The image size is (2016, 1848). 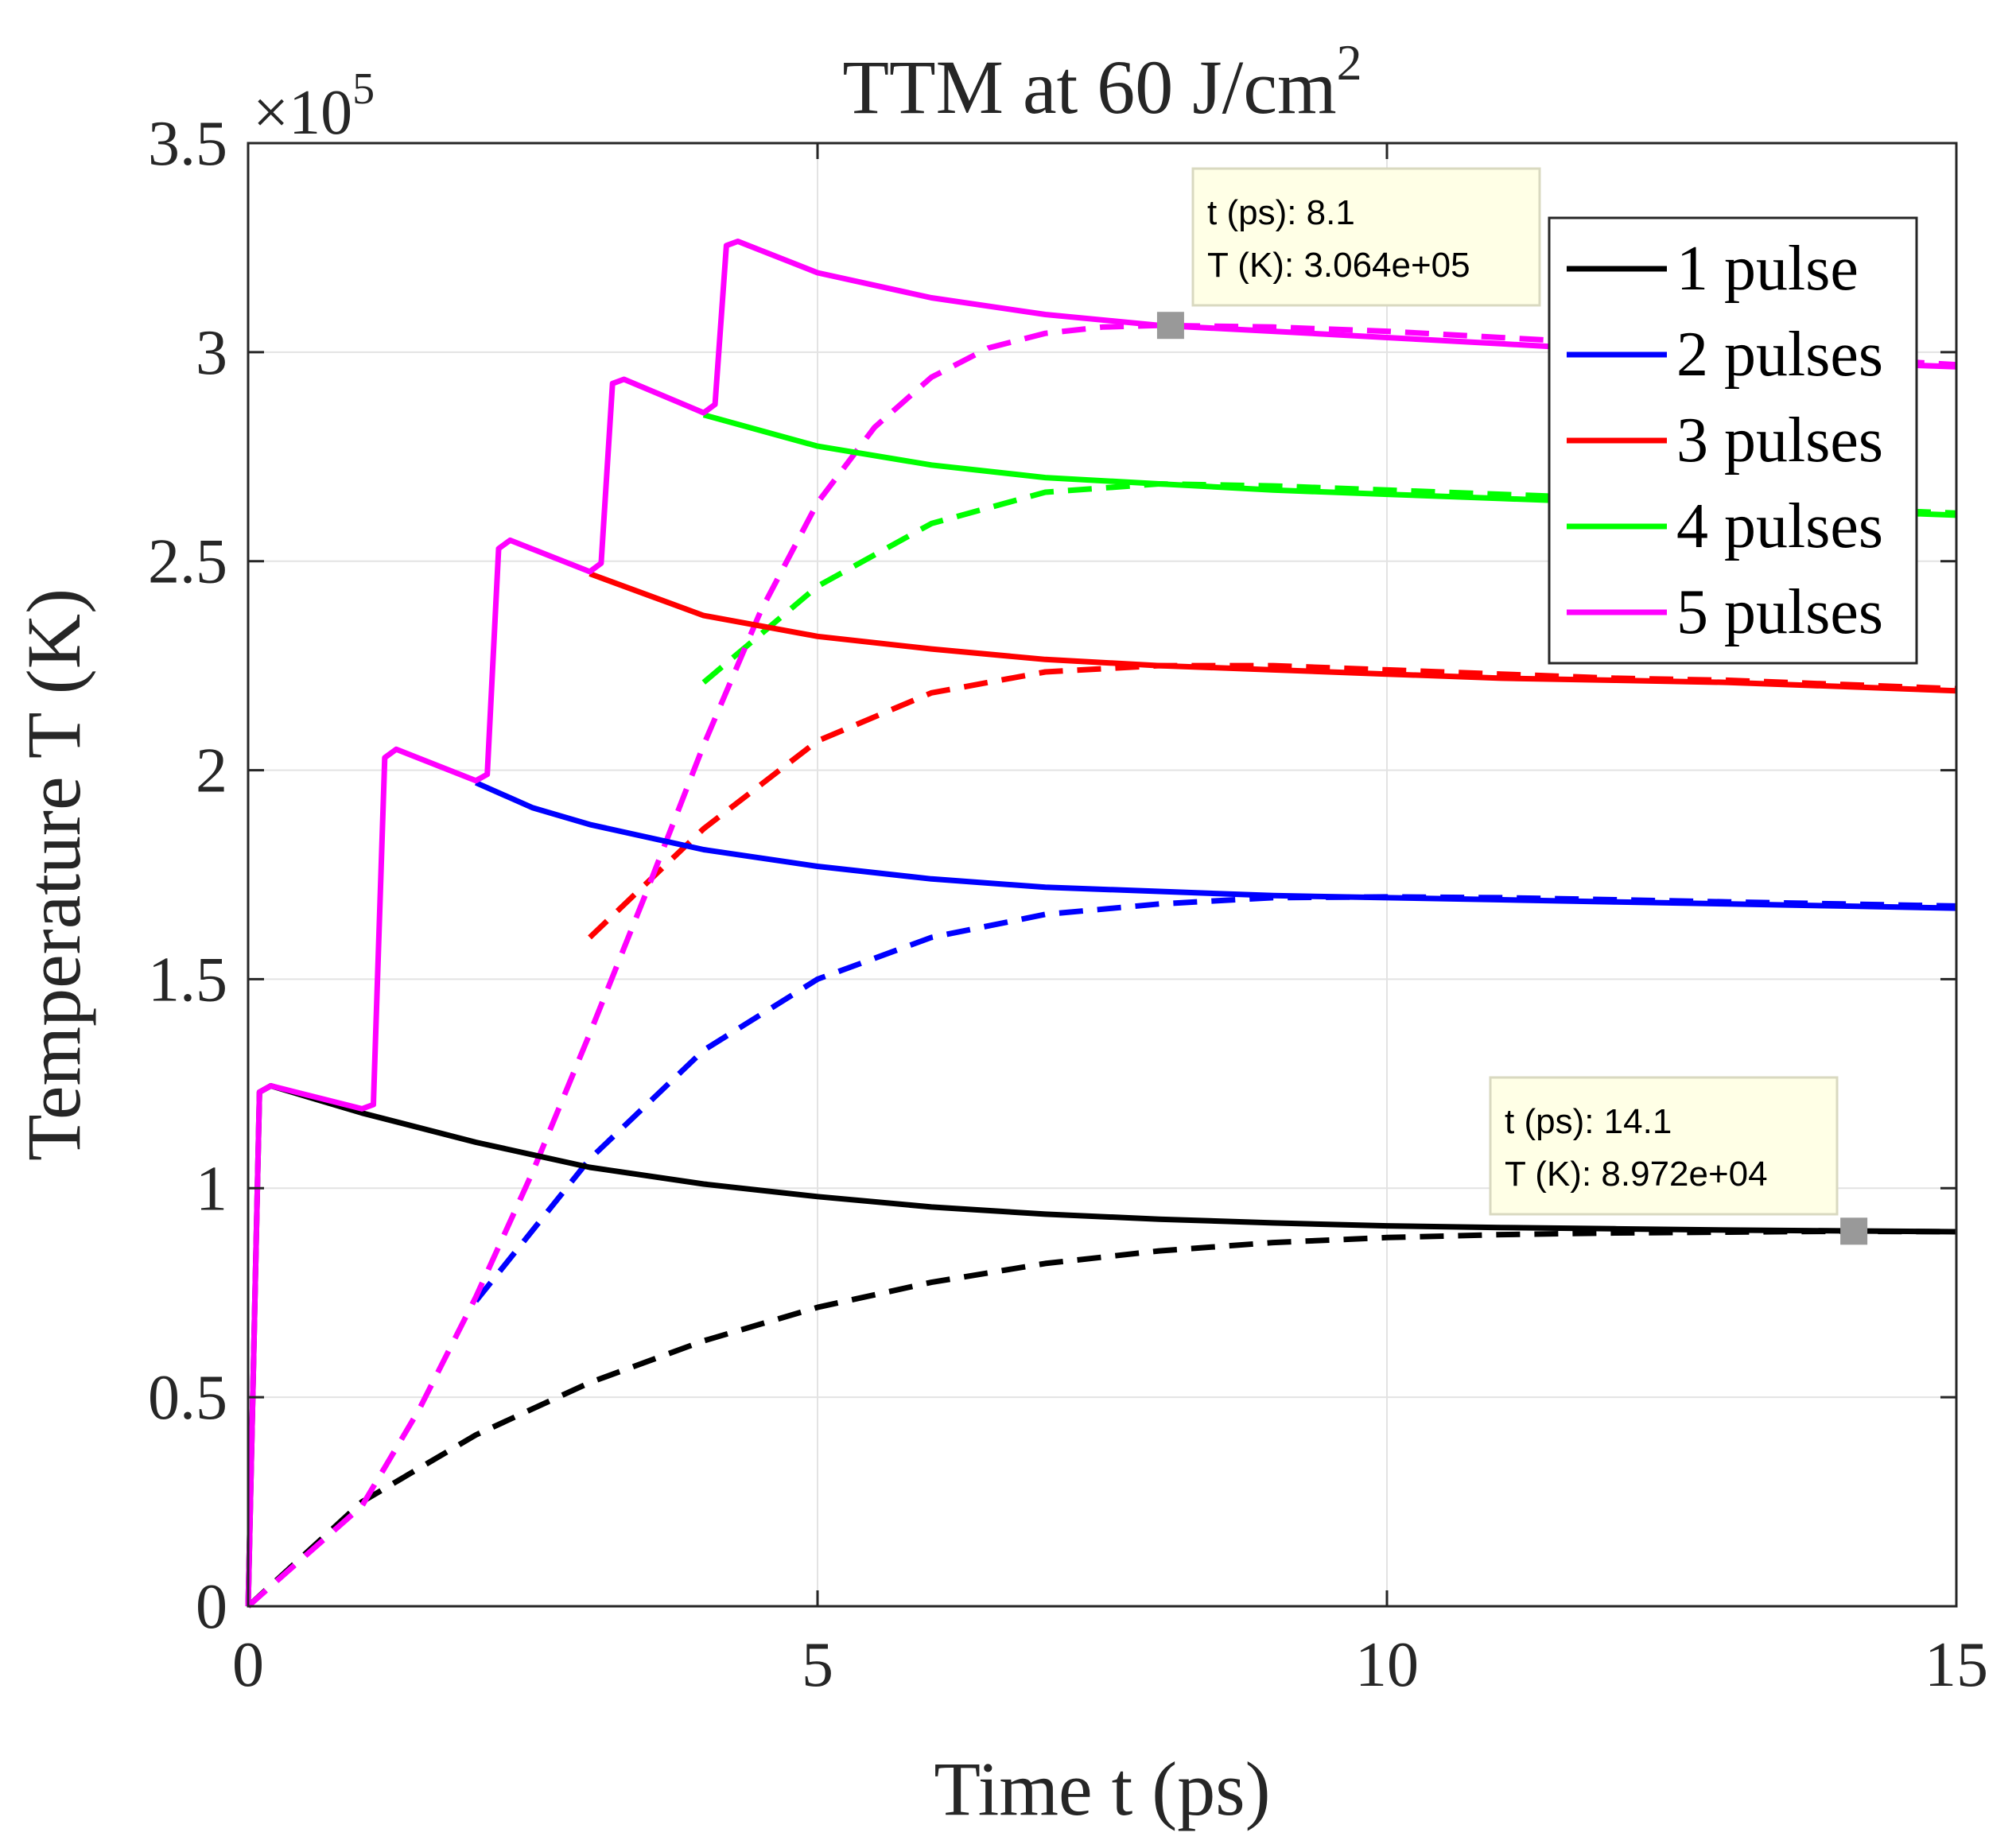 What do you see at coordinates (248, 1665) in the screenshot?
I see `x-tick-label: 0` at bounding box center [248, 1665].